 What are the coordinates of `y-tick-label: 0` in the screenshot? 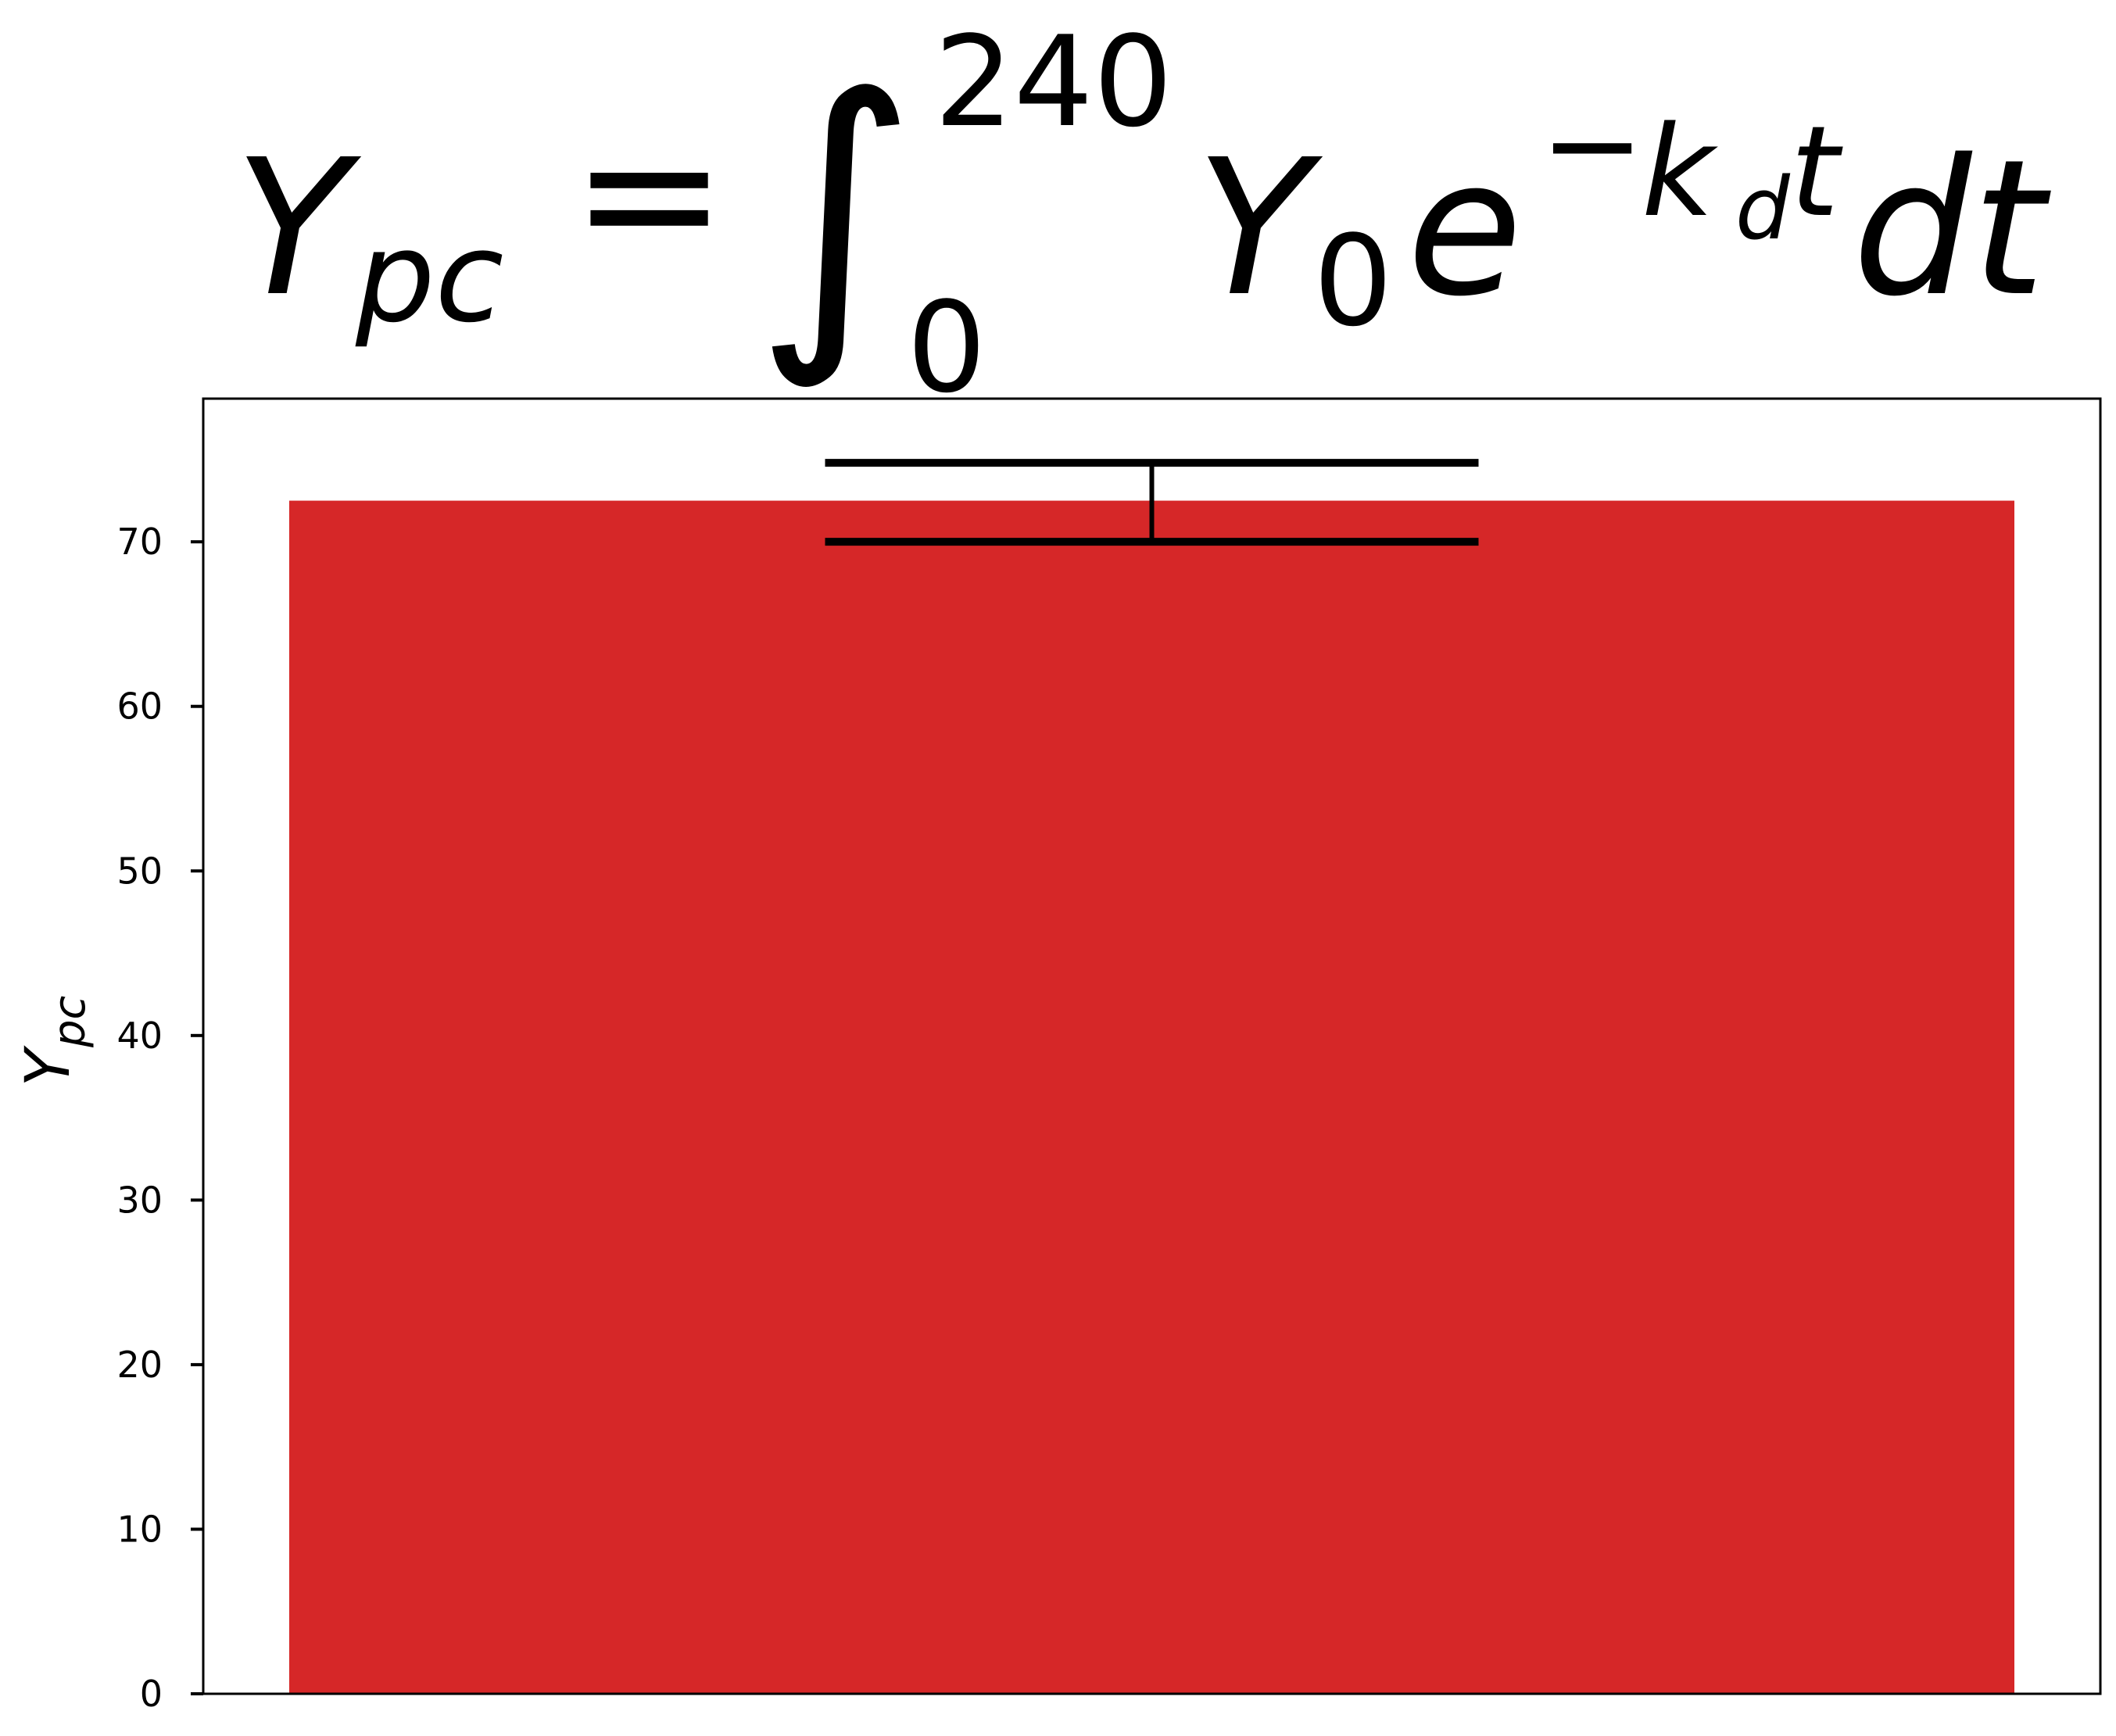 It's located at (151, 1694).